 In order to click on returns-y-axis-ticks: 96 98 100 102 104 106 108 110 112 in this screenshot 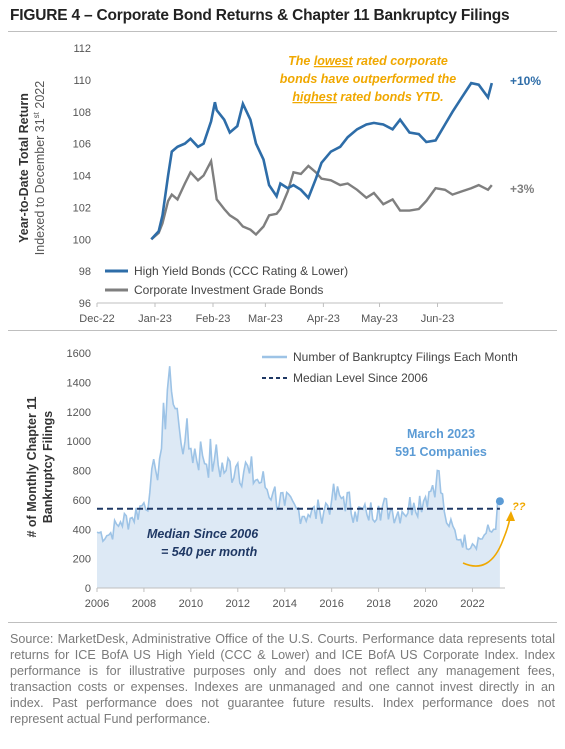, I will do `click(82, 176)`.